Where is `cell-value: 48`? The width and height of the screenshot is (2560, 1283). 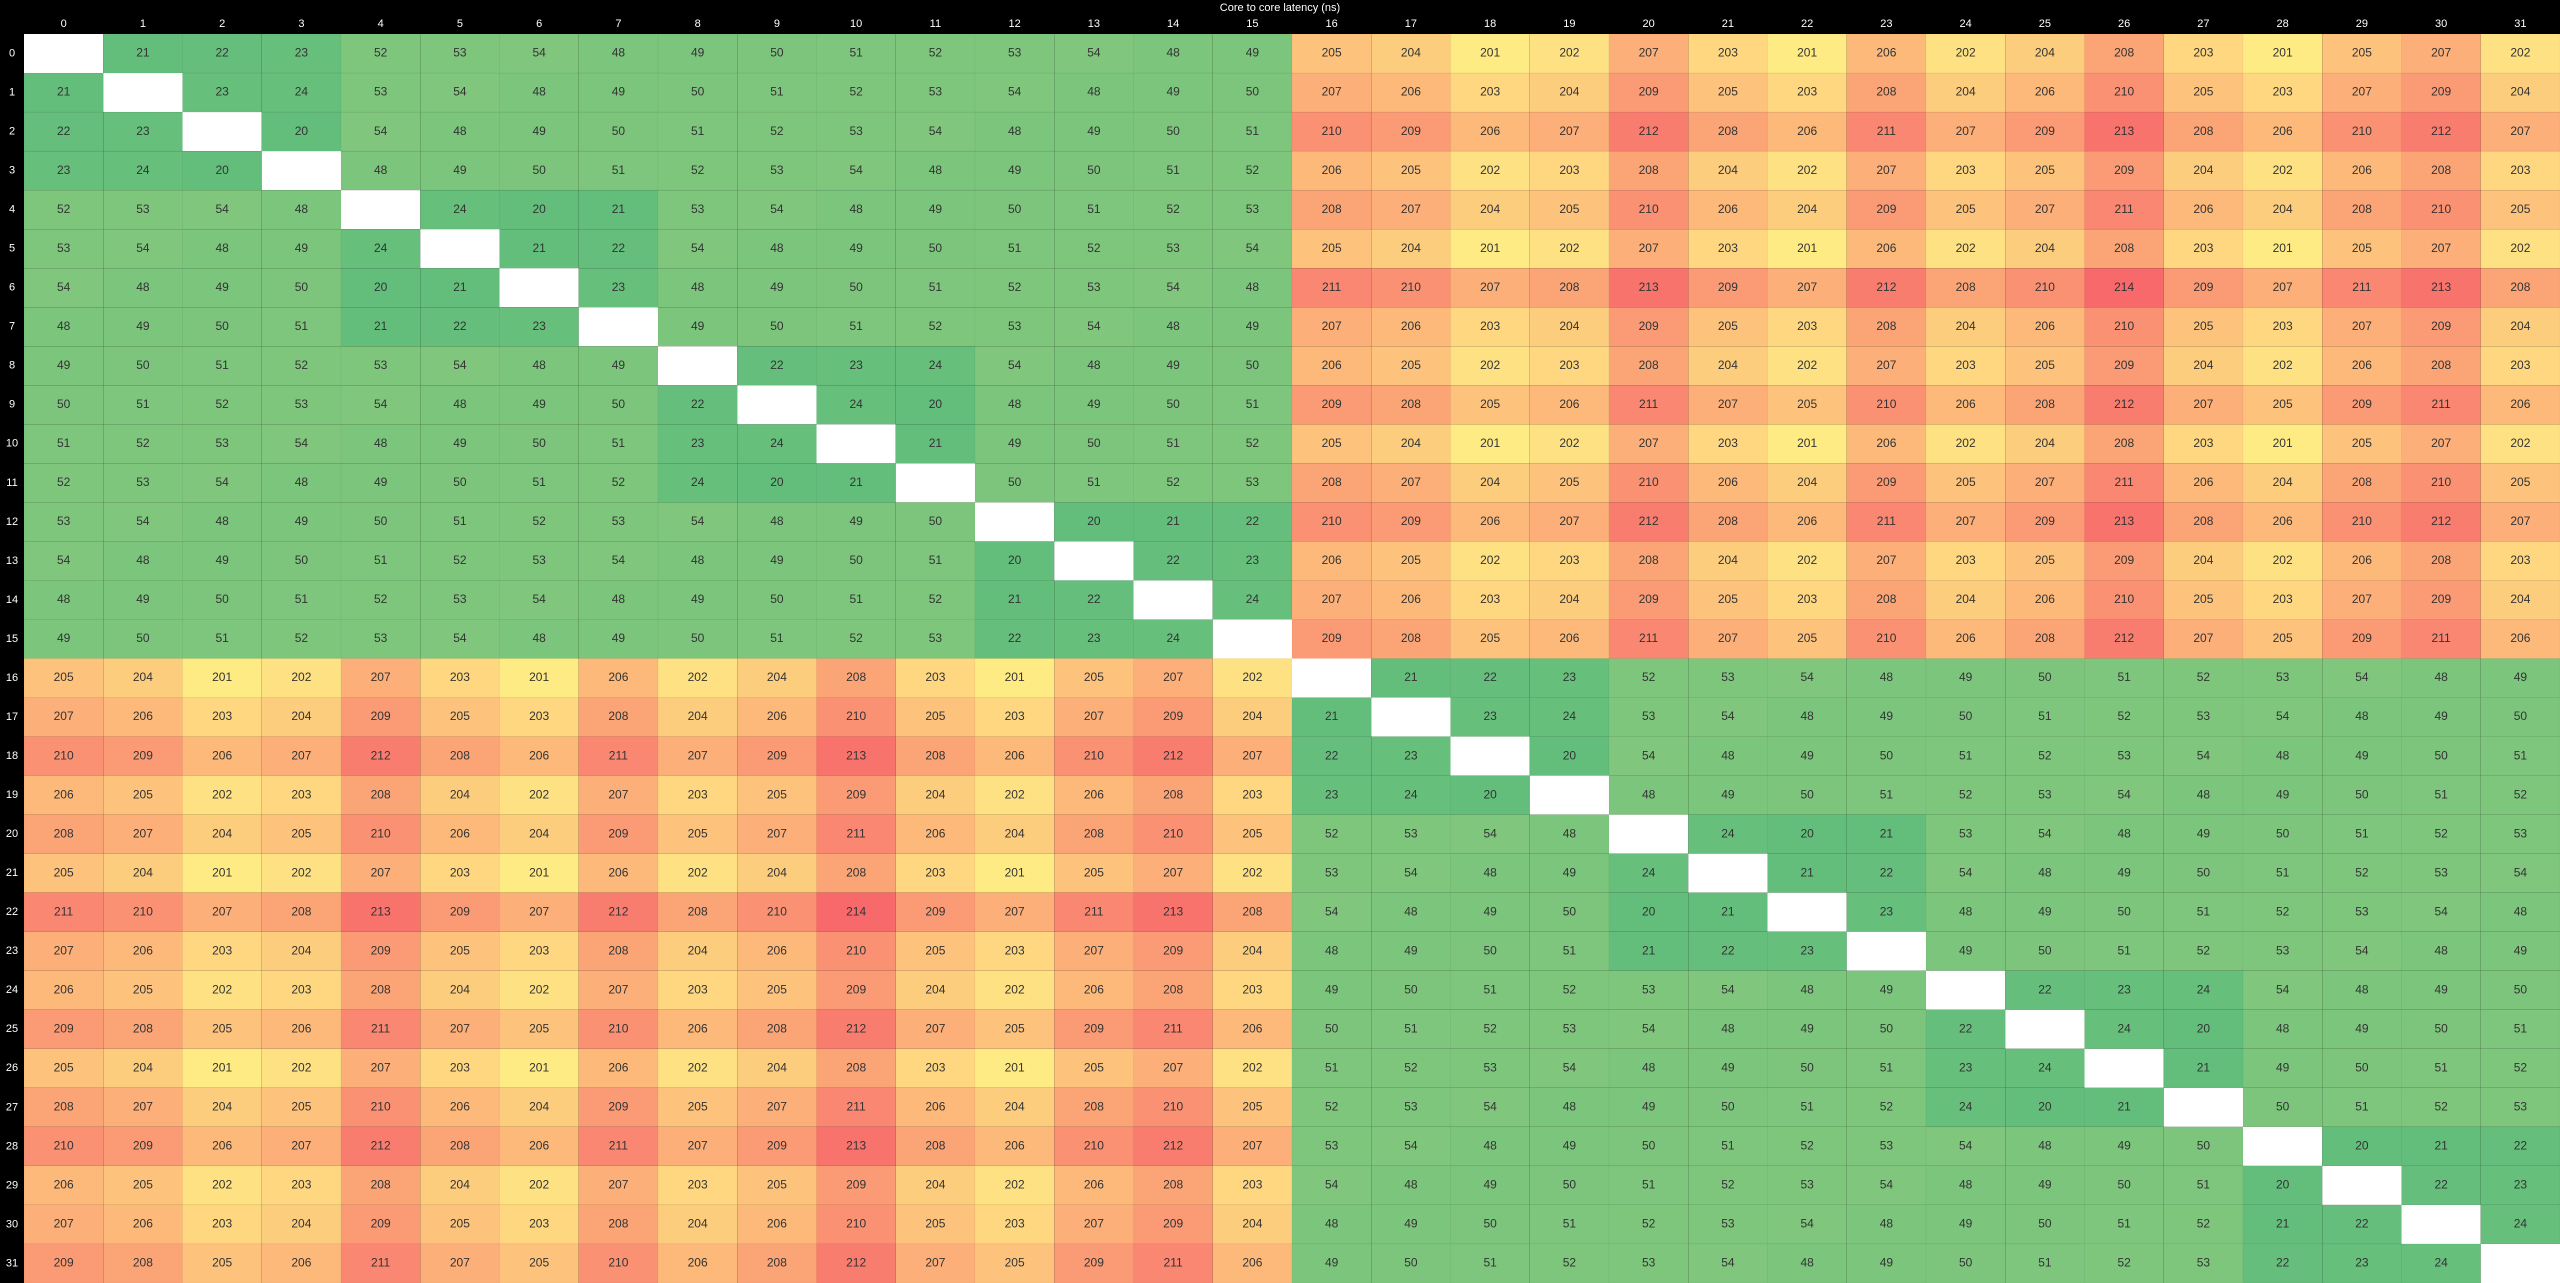 cell-value: 48 is located at coordinates (936, 170).